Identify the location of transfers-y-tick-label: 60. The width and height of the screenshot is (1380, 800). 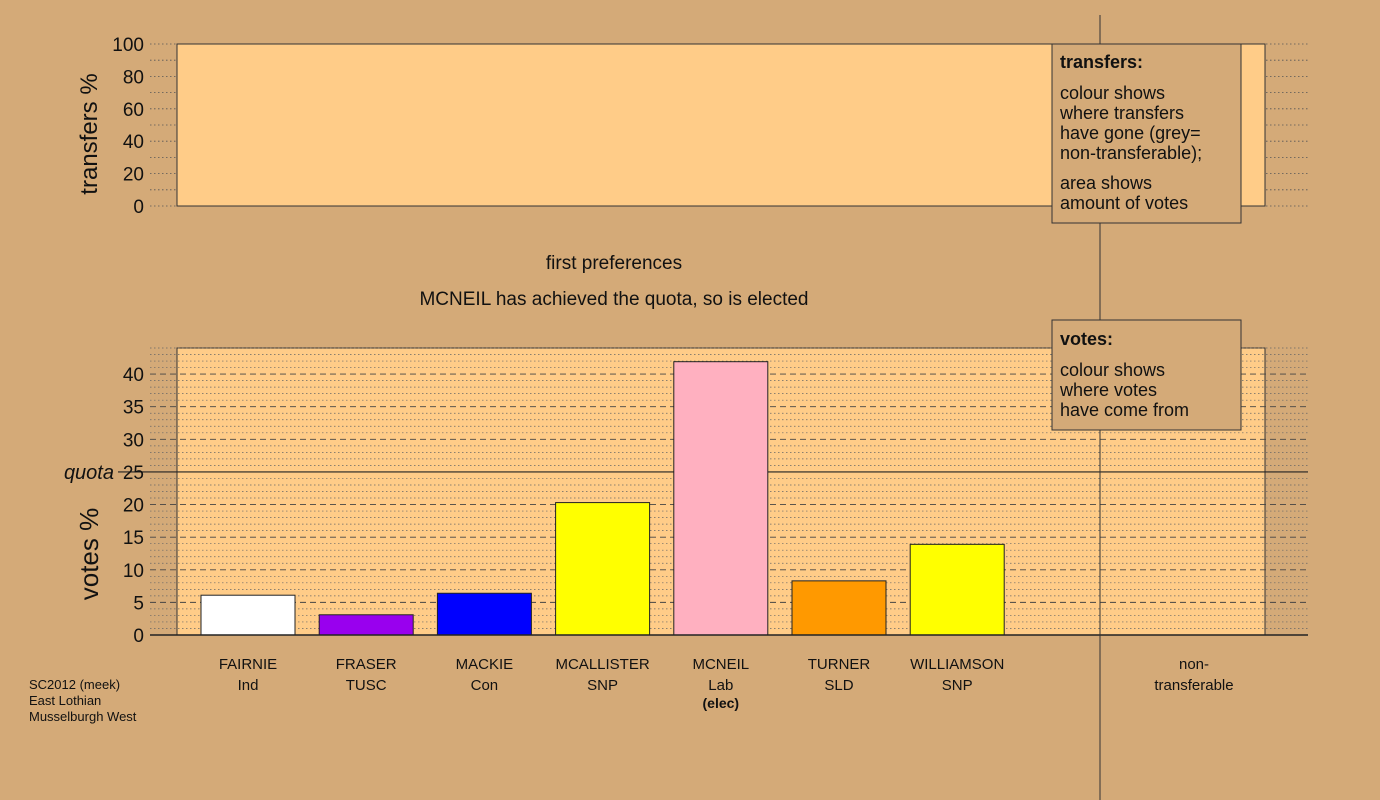
(133, 110).